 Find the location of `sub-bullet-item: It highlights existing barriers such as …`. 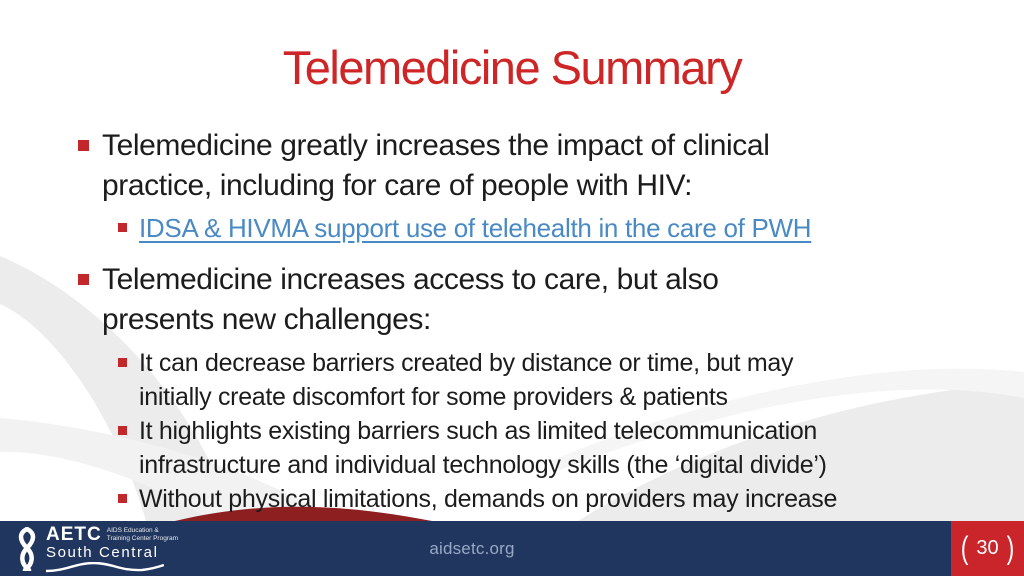

sub-bullet-item: It highlights existing barriers such as … is located at coordinates (556, 448).